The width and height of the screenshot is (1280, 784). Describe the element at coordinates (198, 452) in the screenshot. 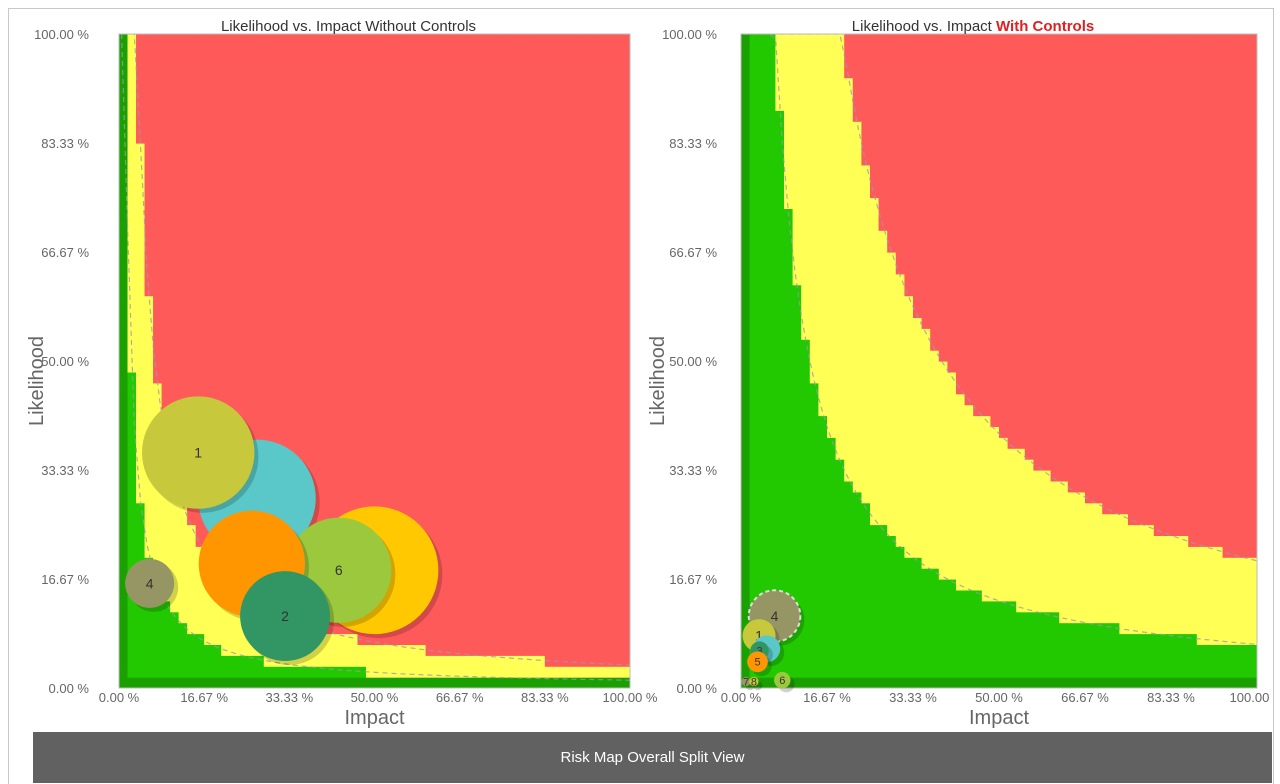

I see `bubble-label: 1` at that location.